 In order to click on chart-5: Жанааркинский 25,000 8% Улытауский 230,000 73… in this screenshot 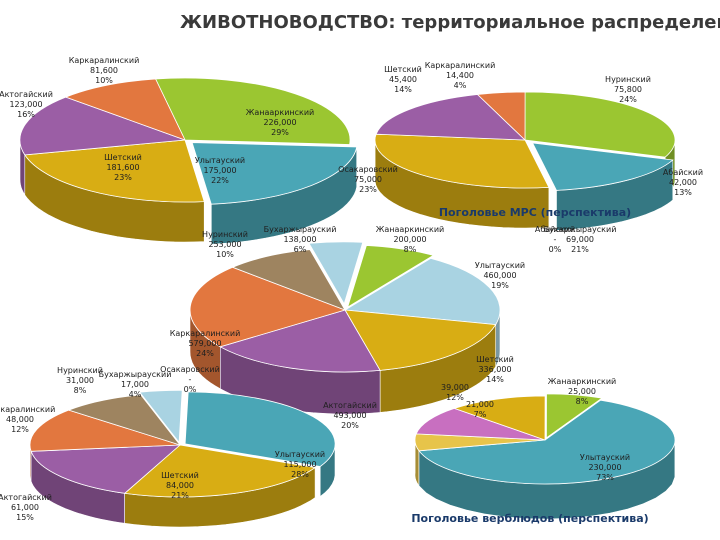, I will do `click(543, 440)`.